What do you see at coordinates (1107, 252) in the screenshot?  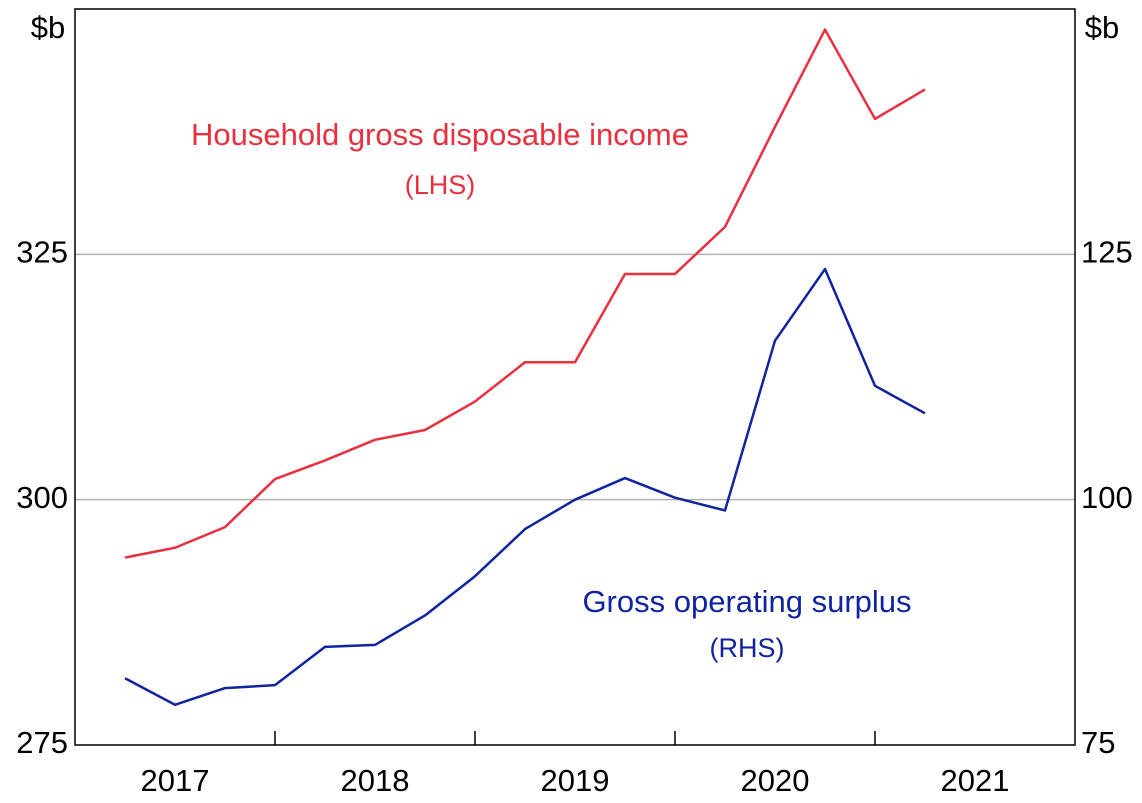 I see `y2-tick-label: 125` at bounding box center [1107, 252].